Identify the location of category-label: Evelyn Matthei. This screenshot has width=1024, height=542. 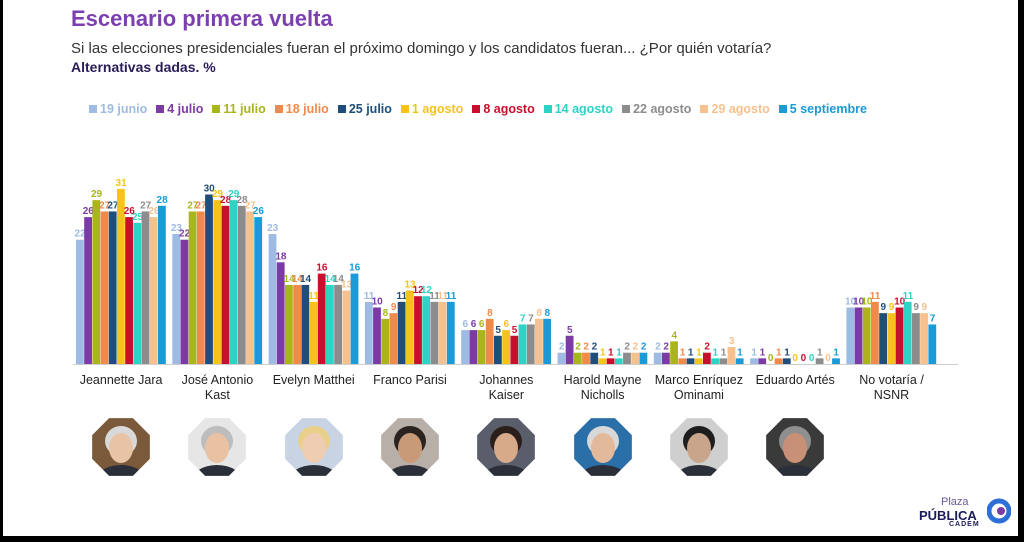
(314, 380).